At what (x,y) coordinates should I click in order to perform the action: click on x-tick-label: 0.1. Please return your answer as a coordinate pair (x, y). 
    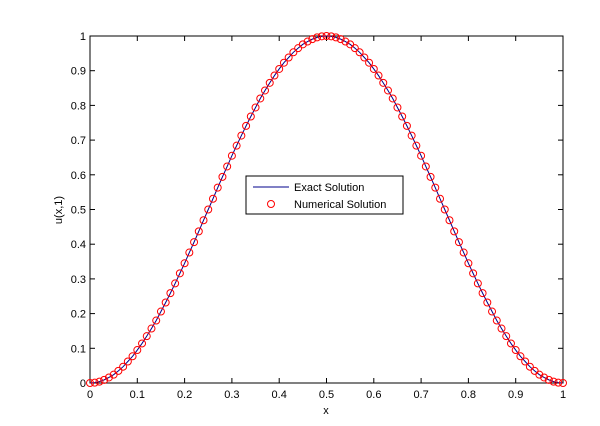
    Looking at the image, I should click on (137, 395).